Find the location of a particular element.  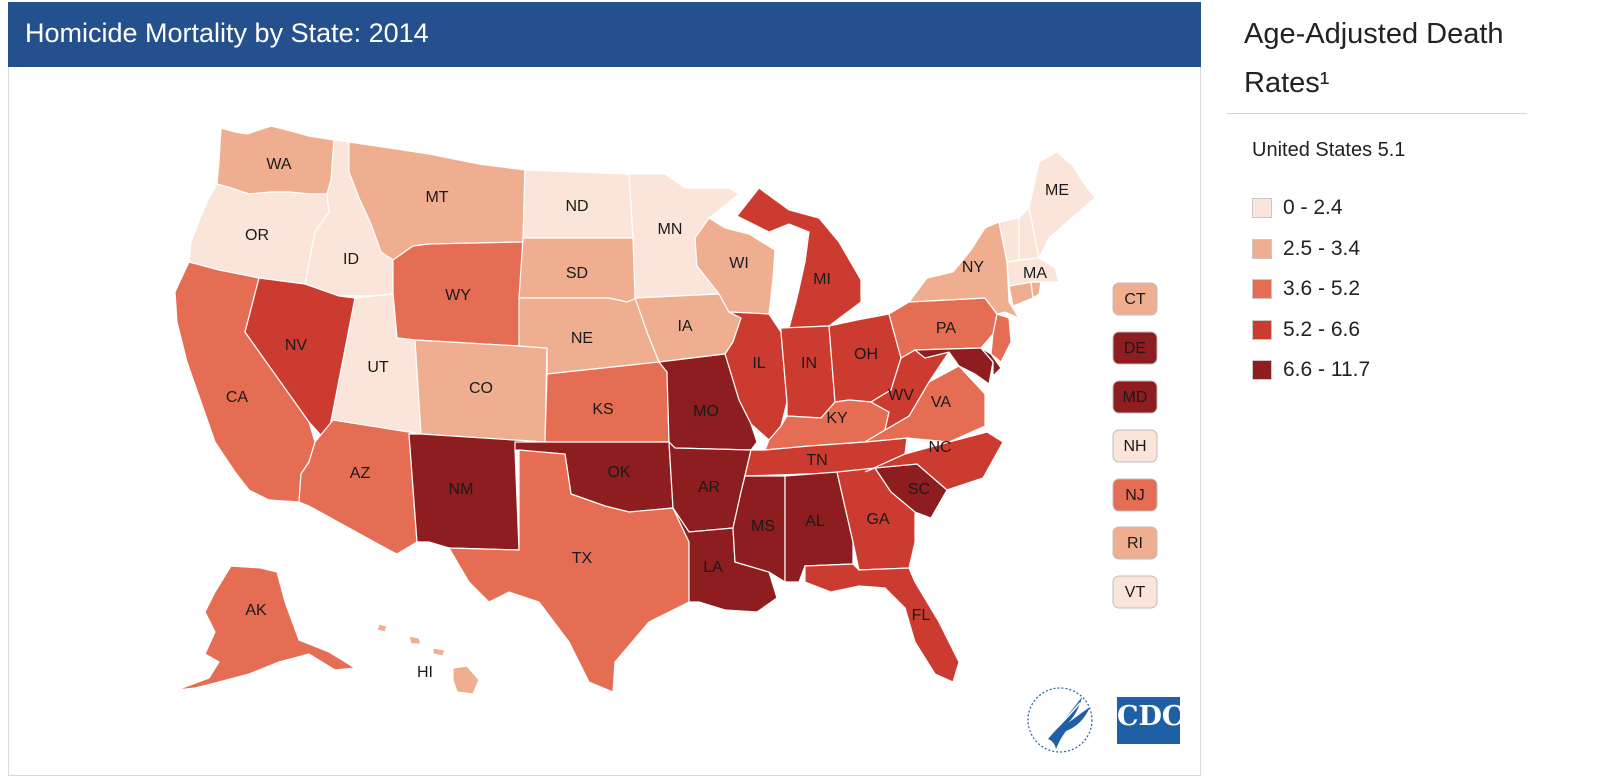

state-MO is located at coordinates (707, 402).